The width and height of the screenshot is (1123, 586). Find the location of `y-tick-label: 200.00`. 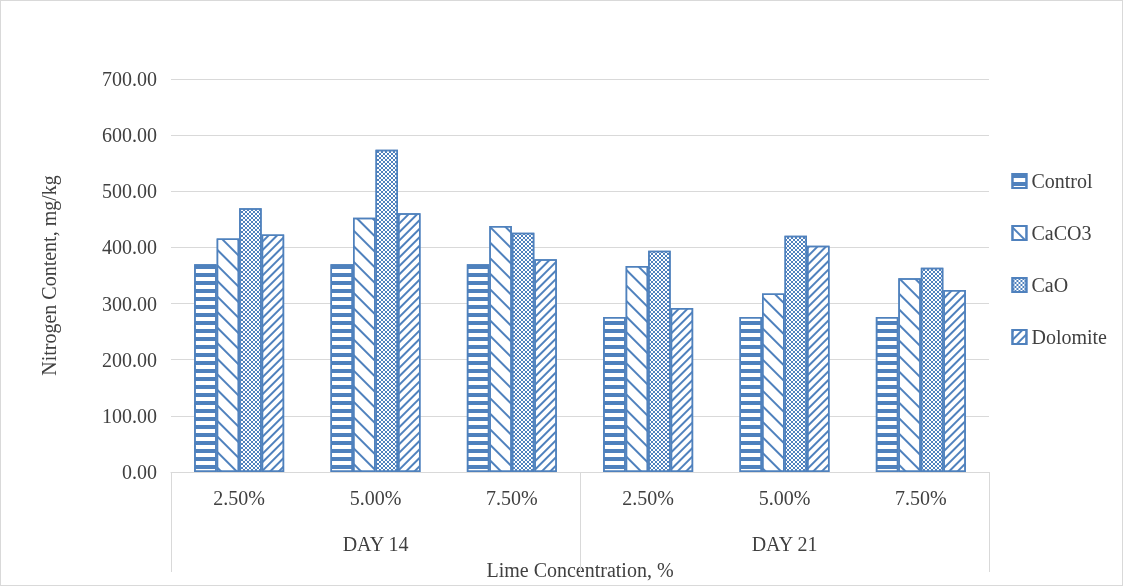

y-tick-label: 200.00 is located at coordinates (129, 359).